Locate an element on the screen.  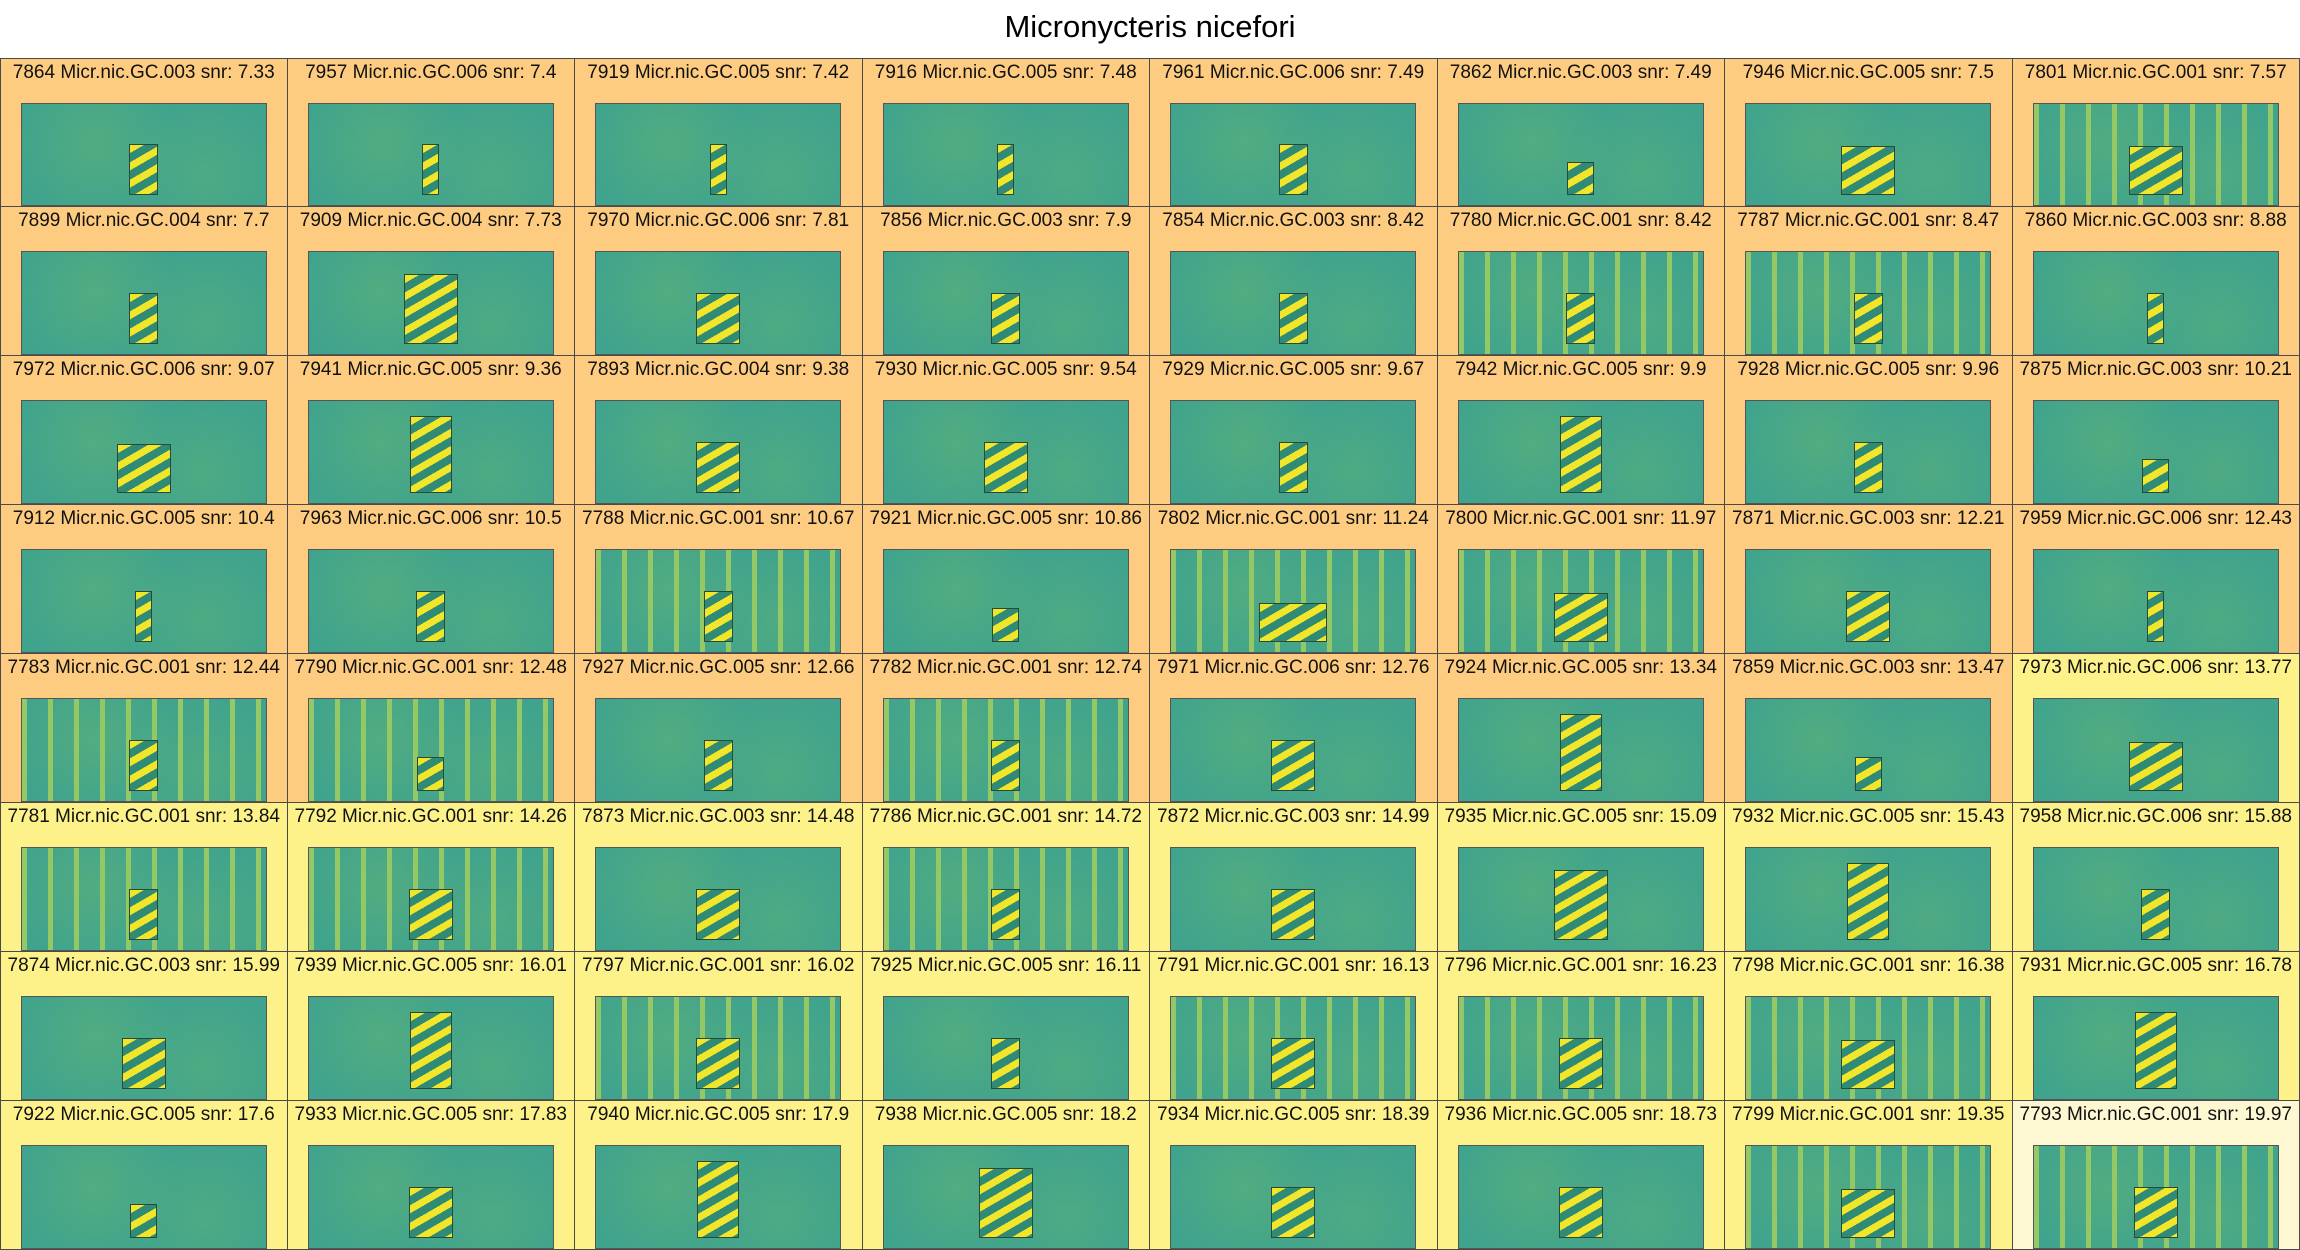
spectrogram-panel: 7782 Micr.nic.GC.001 snr: 12.74 is located at coordinates (1006, 728).